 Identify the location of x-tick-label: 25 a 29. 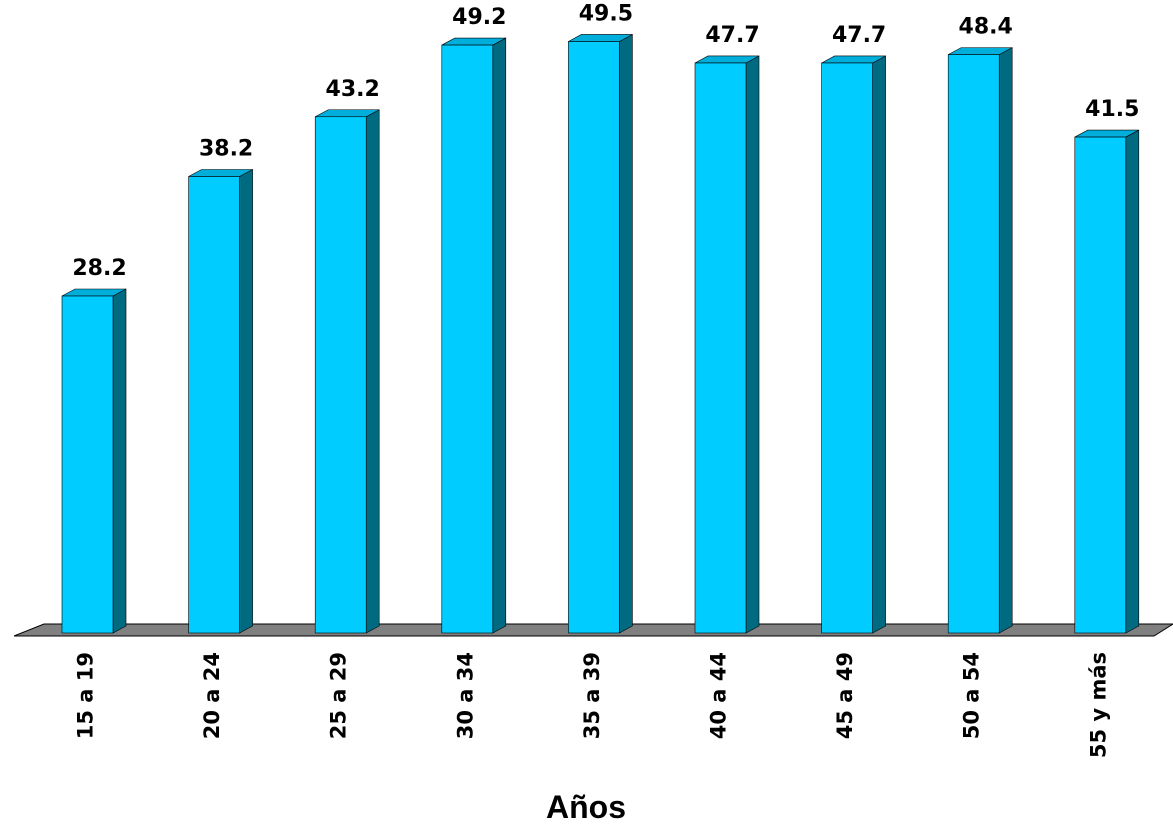
(339, 695).